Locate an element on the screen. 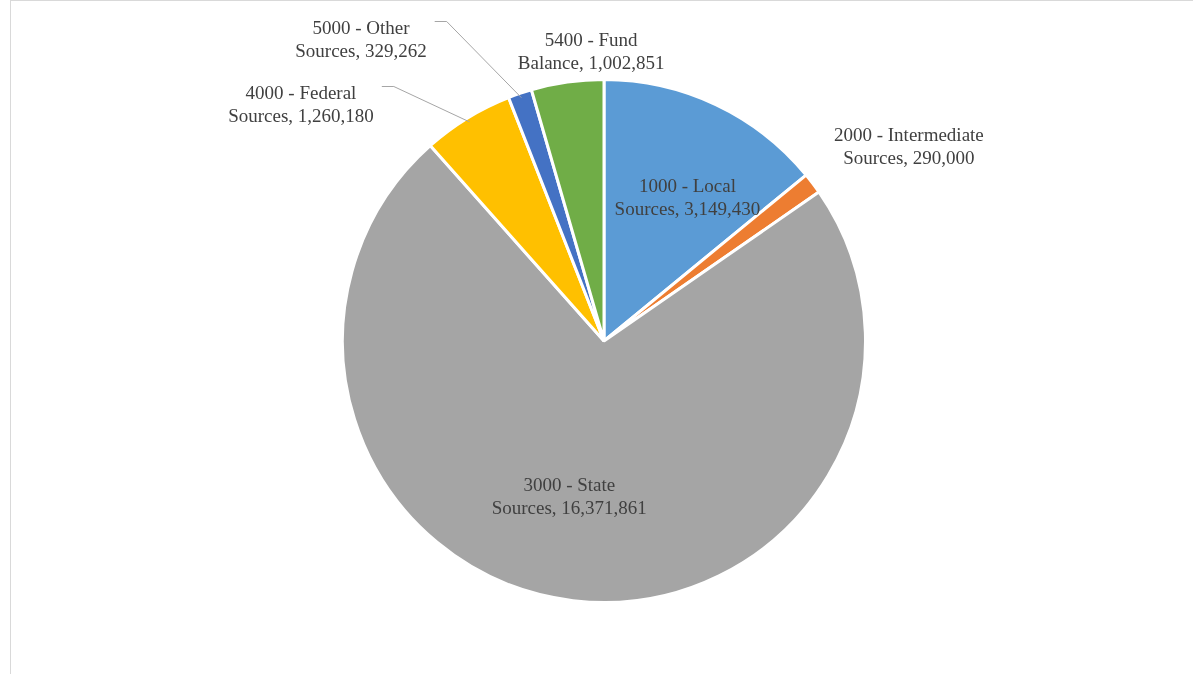 This screenshot has height=674, width=1193. slice-label: 5000 - Other Sources, 329,262 is located at coordinates (361, 39).